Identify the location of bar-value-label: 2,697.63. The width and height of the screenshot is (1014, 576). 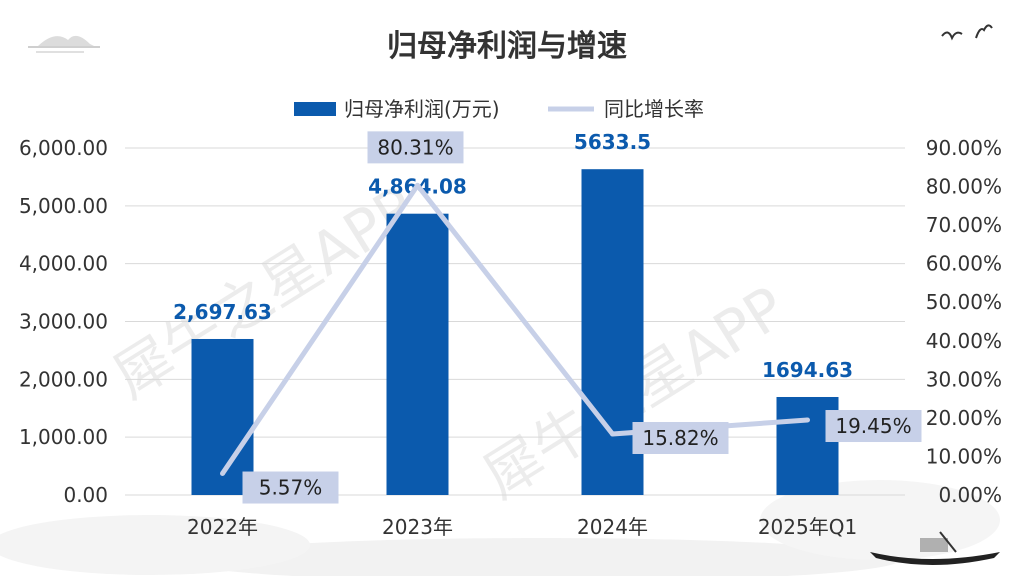
(222, 312).